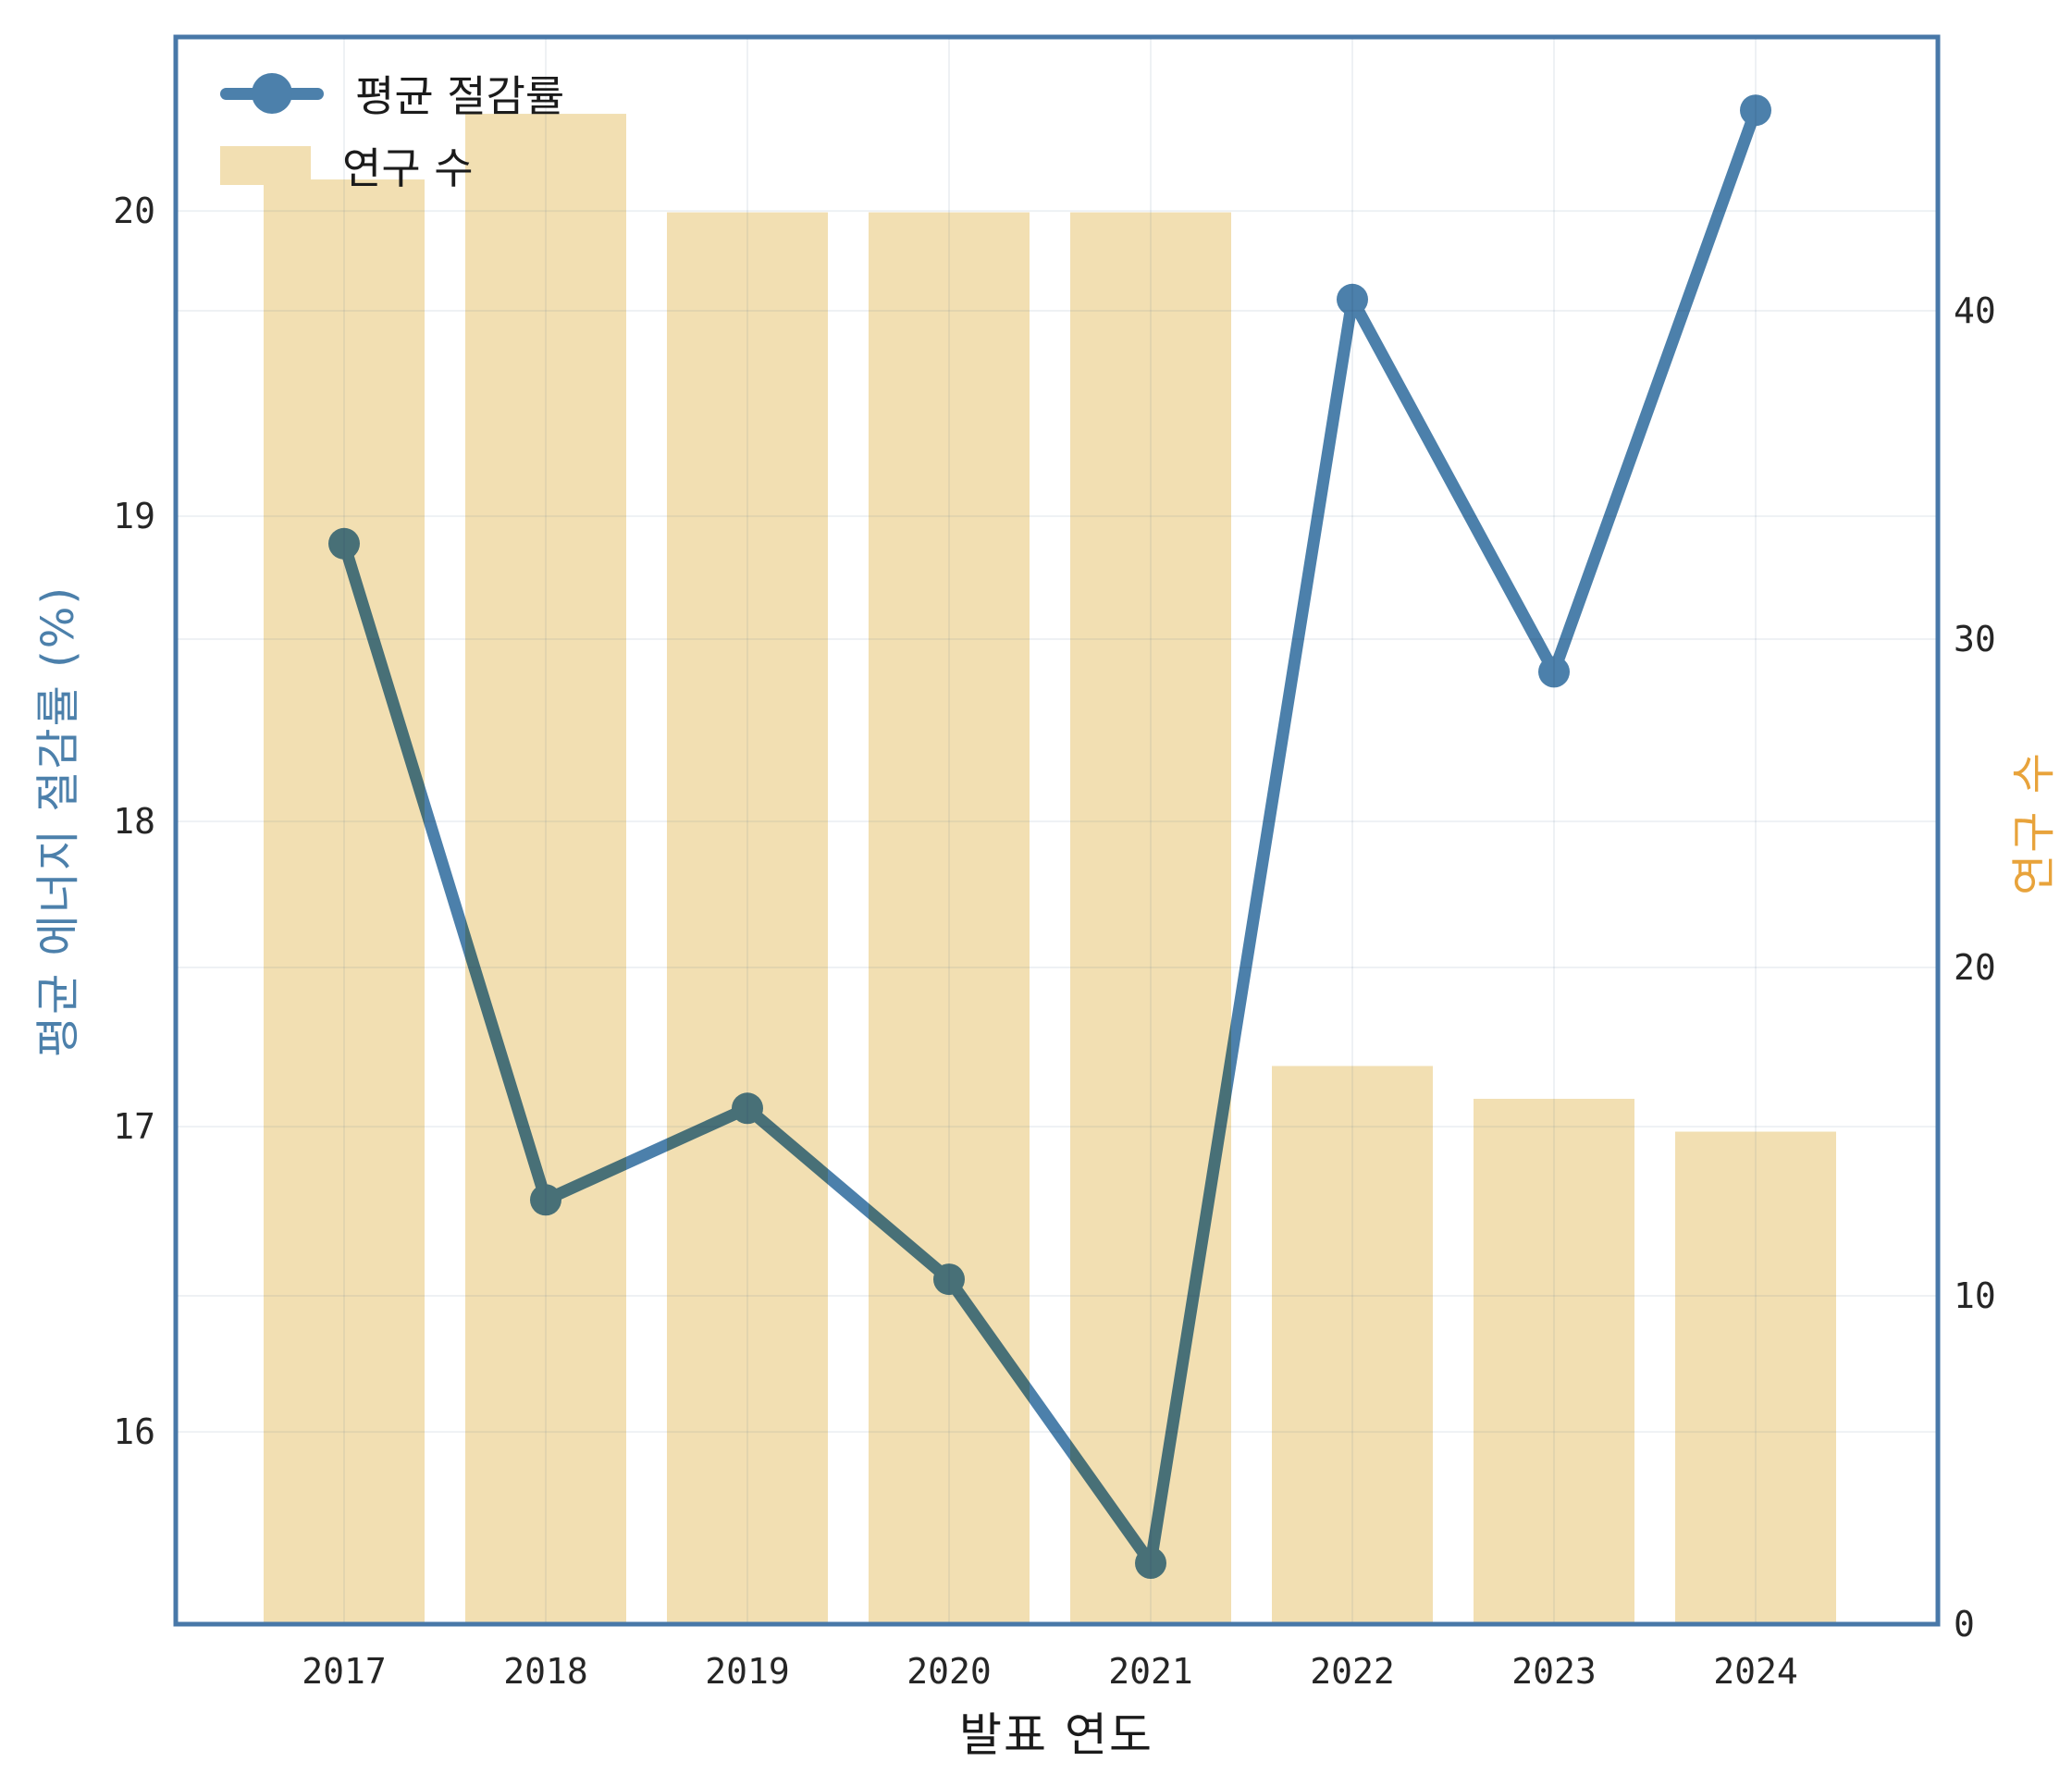 The image size is (2072, 1774). What do you see at coordinates (1756, 1378) in the screenshot?
I see `bar-2024` at bounding box center [1756, 1378].